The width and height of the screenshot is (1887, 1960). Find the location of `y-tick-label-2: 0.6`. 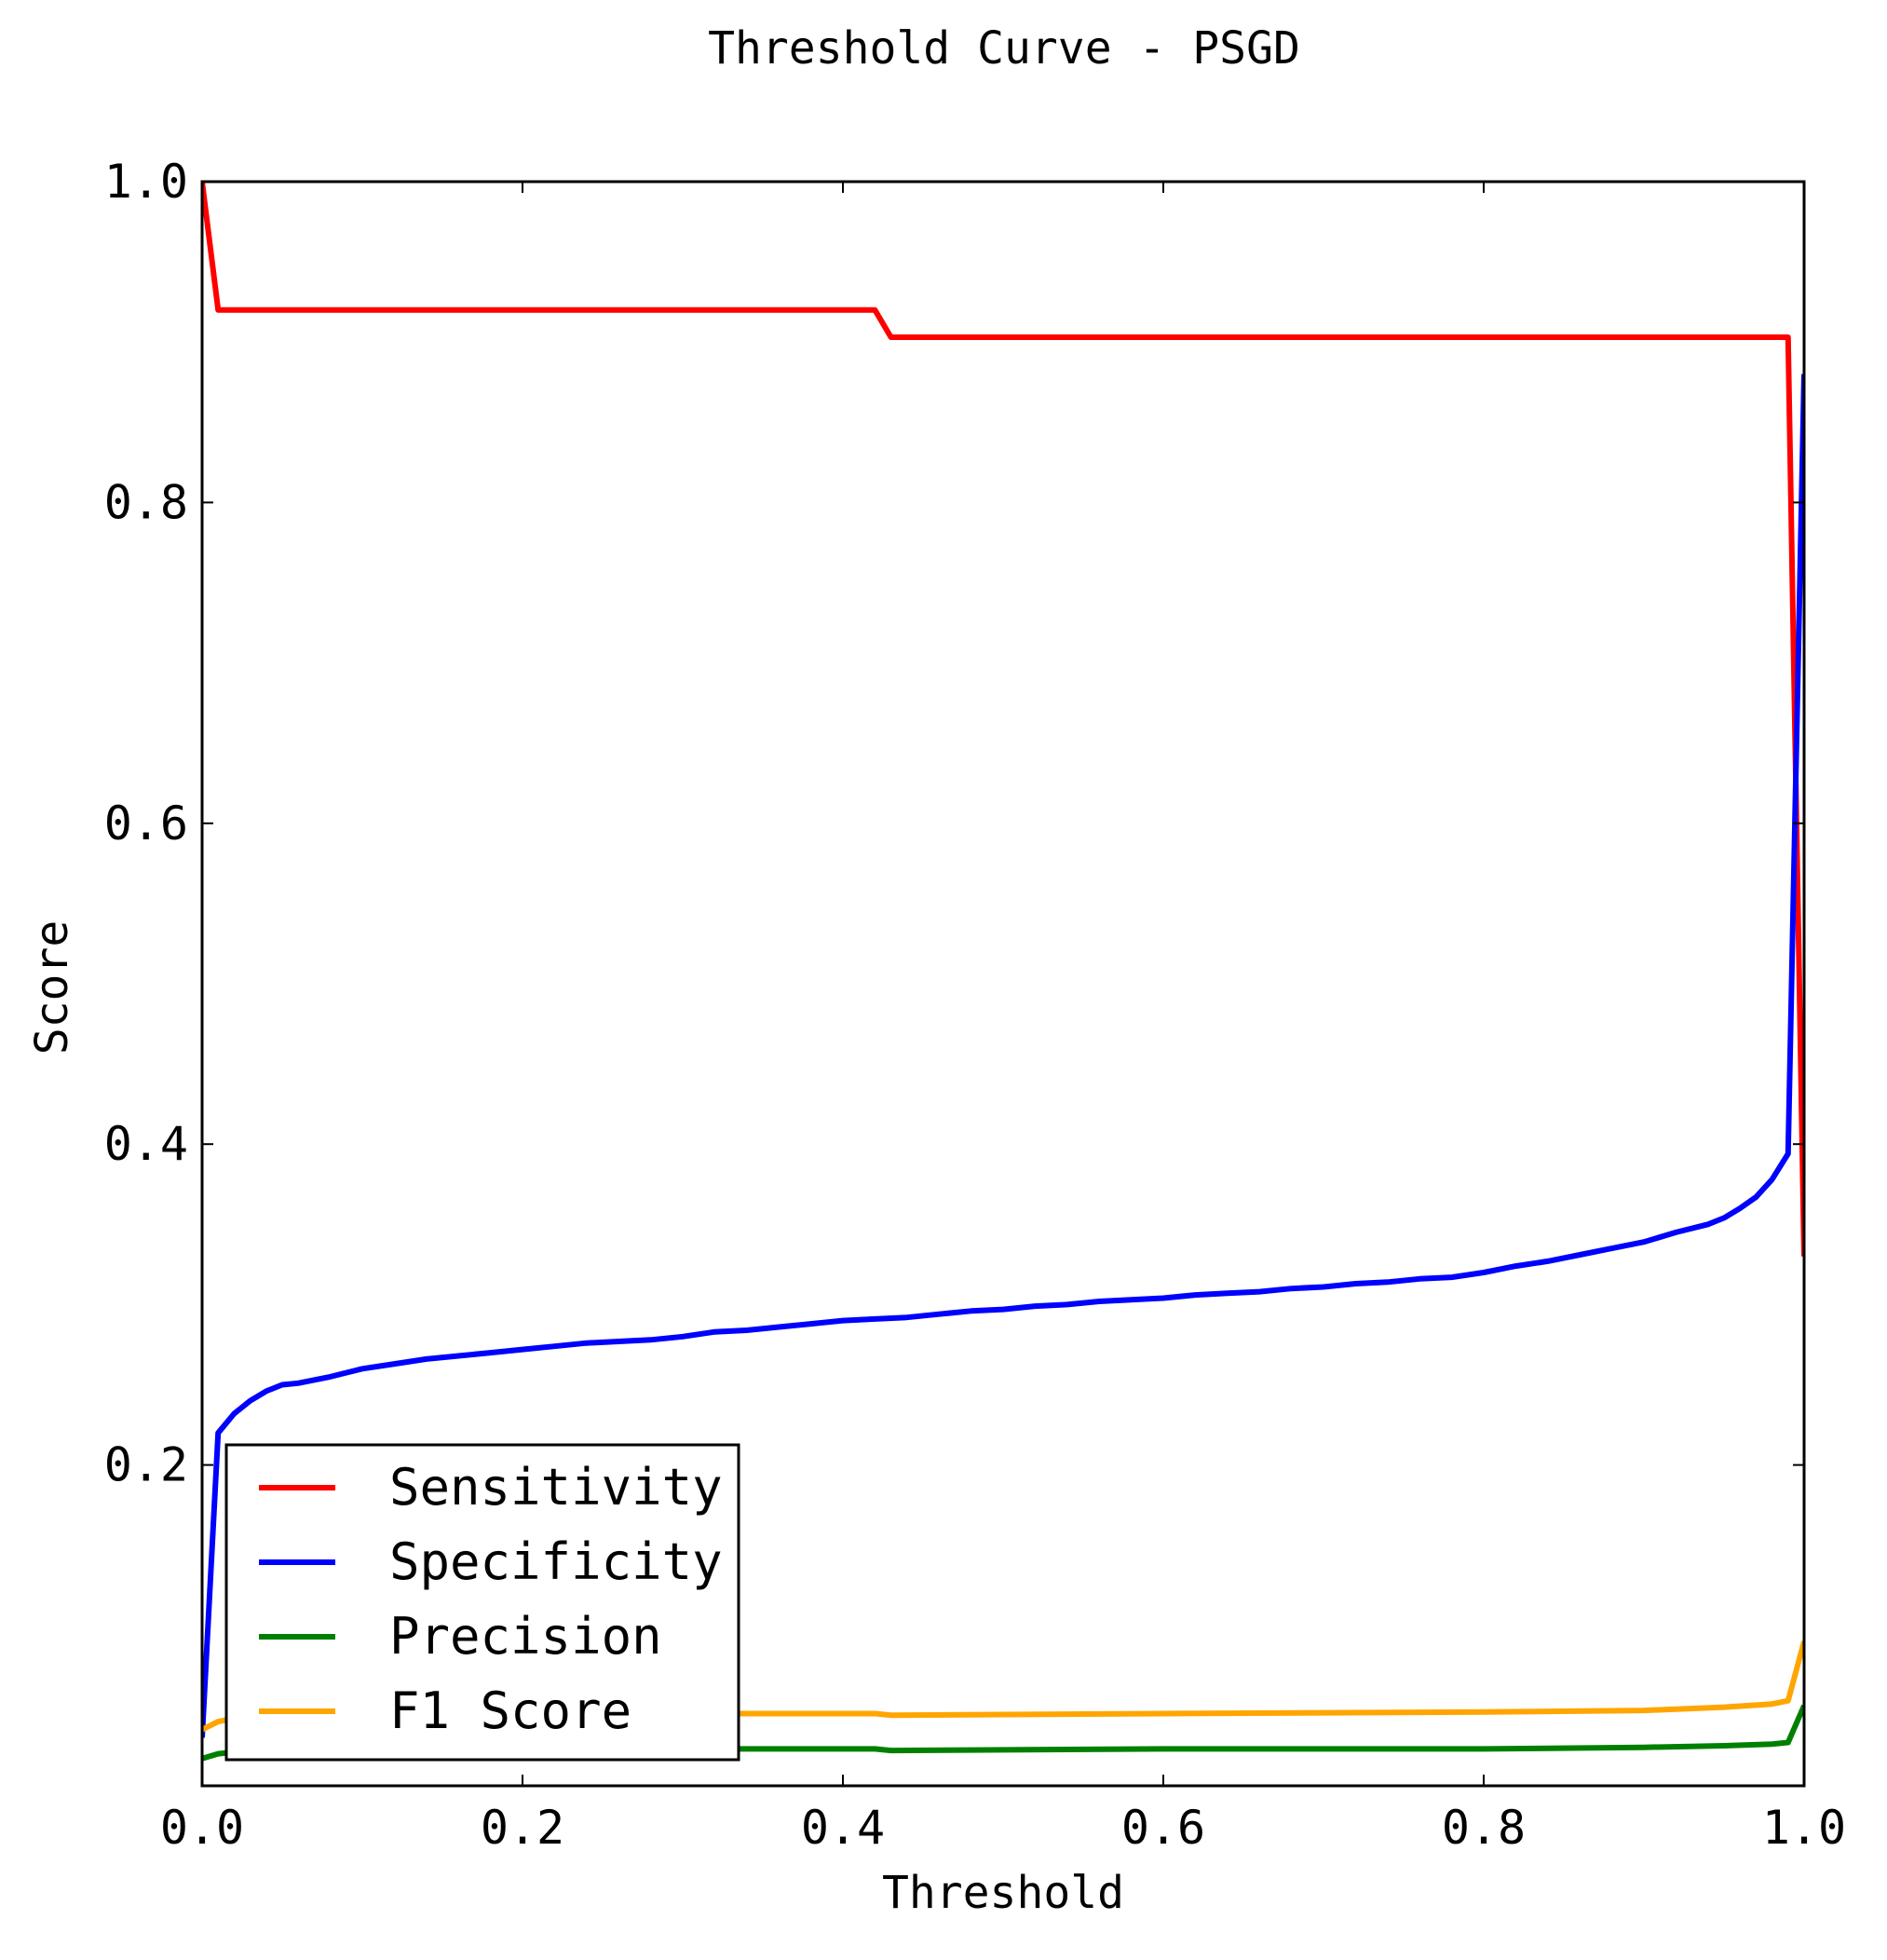

y-tick-label-2: 0.6 is located at coordinates (146, 823).